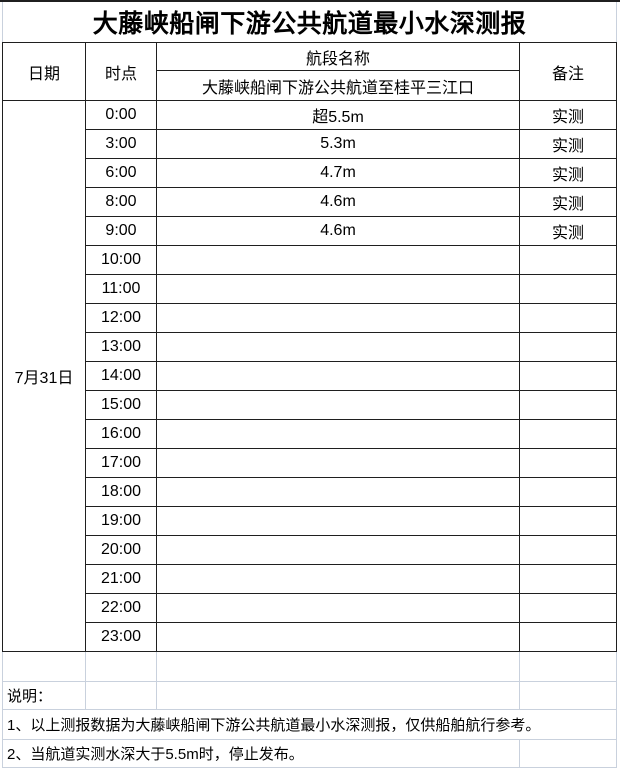 The height and width of the screenshot is (772, 620). I want to click on table-row: 18:00, so click(310, 492).